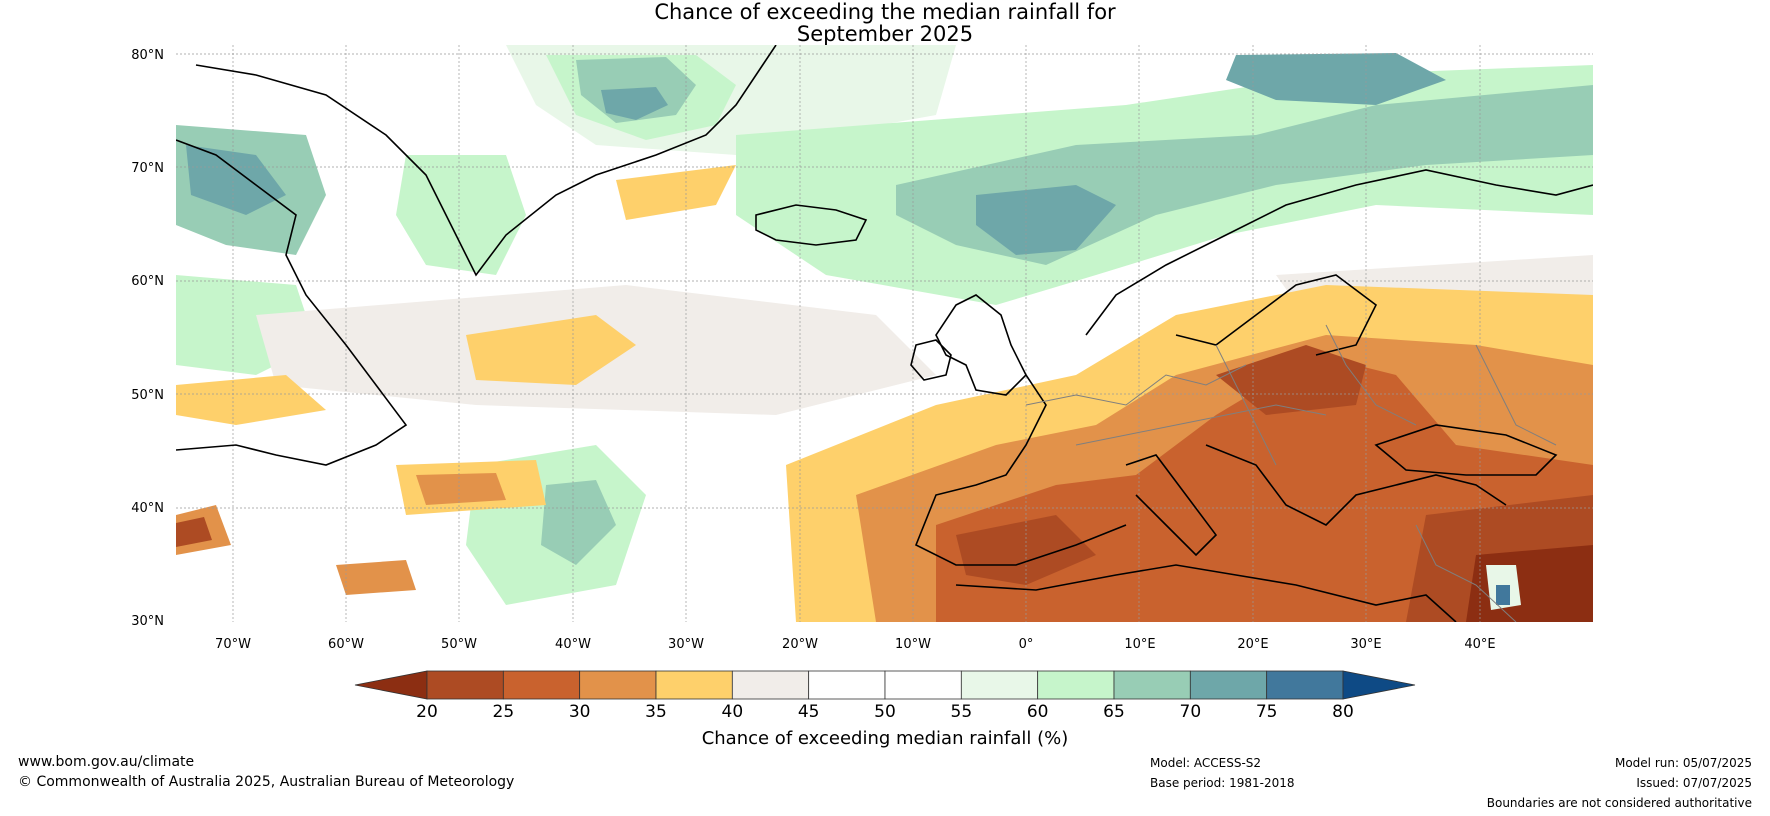  I want to click on coastline-british-isles, so click(981, 345).